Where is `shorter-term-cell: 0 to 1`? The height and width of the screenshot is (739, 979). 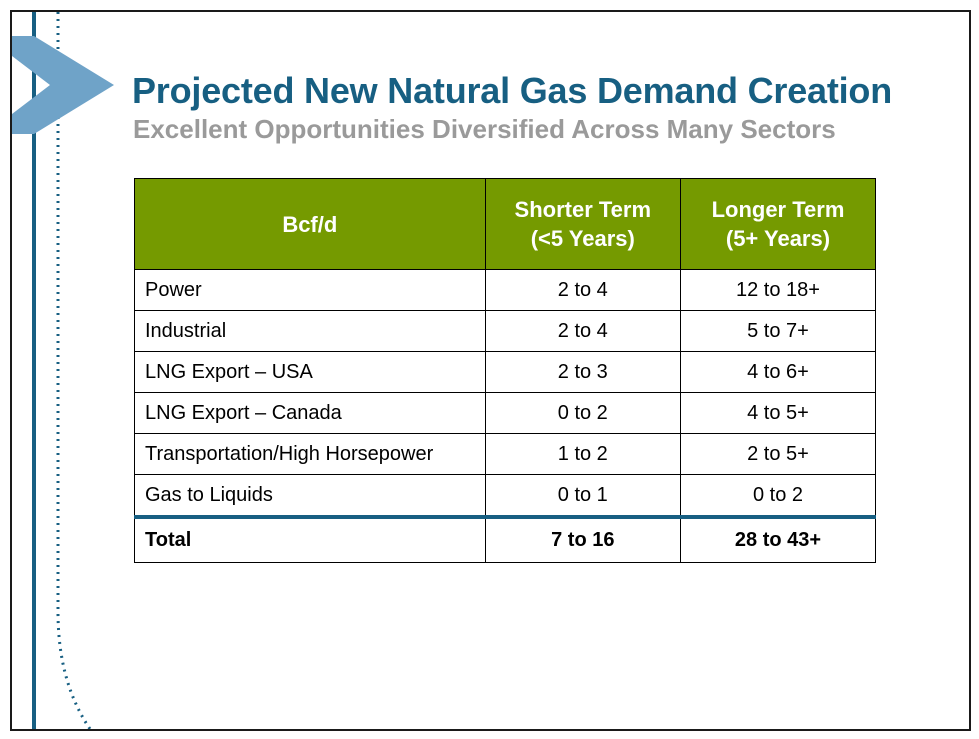 shorter-term-cell: 0 to 1 is located at coordinates (582, 496).